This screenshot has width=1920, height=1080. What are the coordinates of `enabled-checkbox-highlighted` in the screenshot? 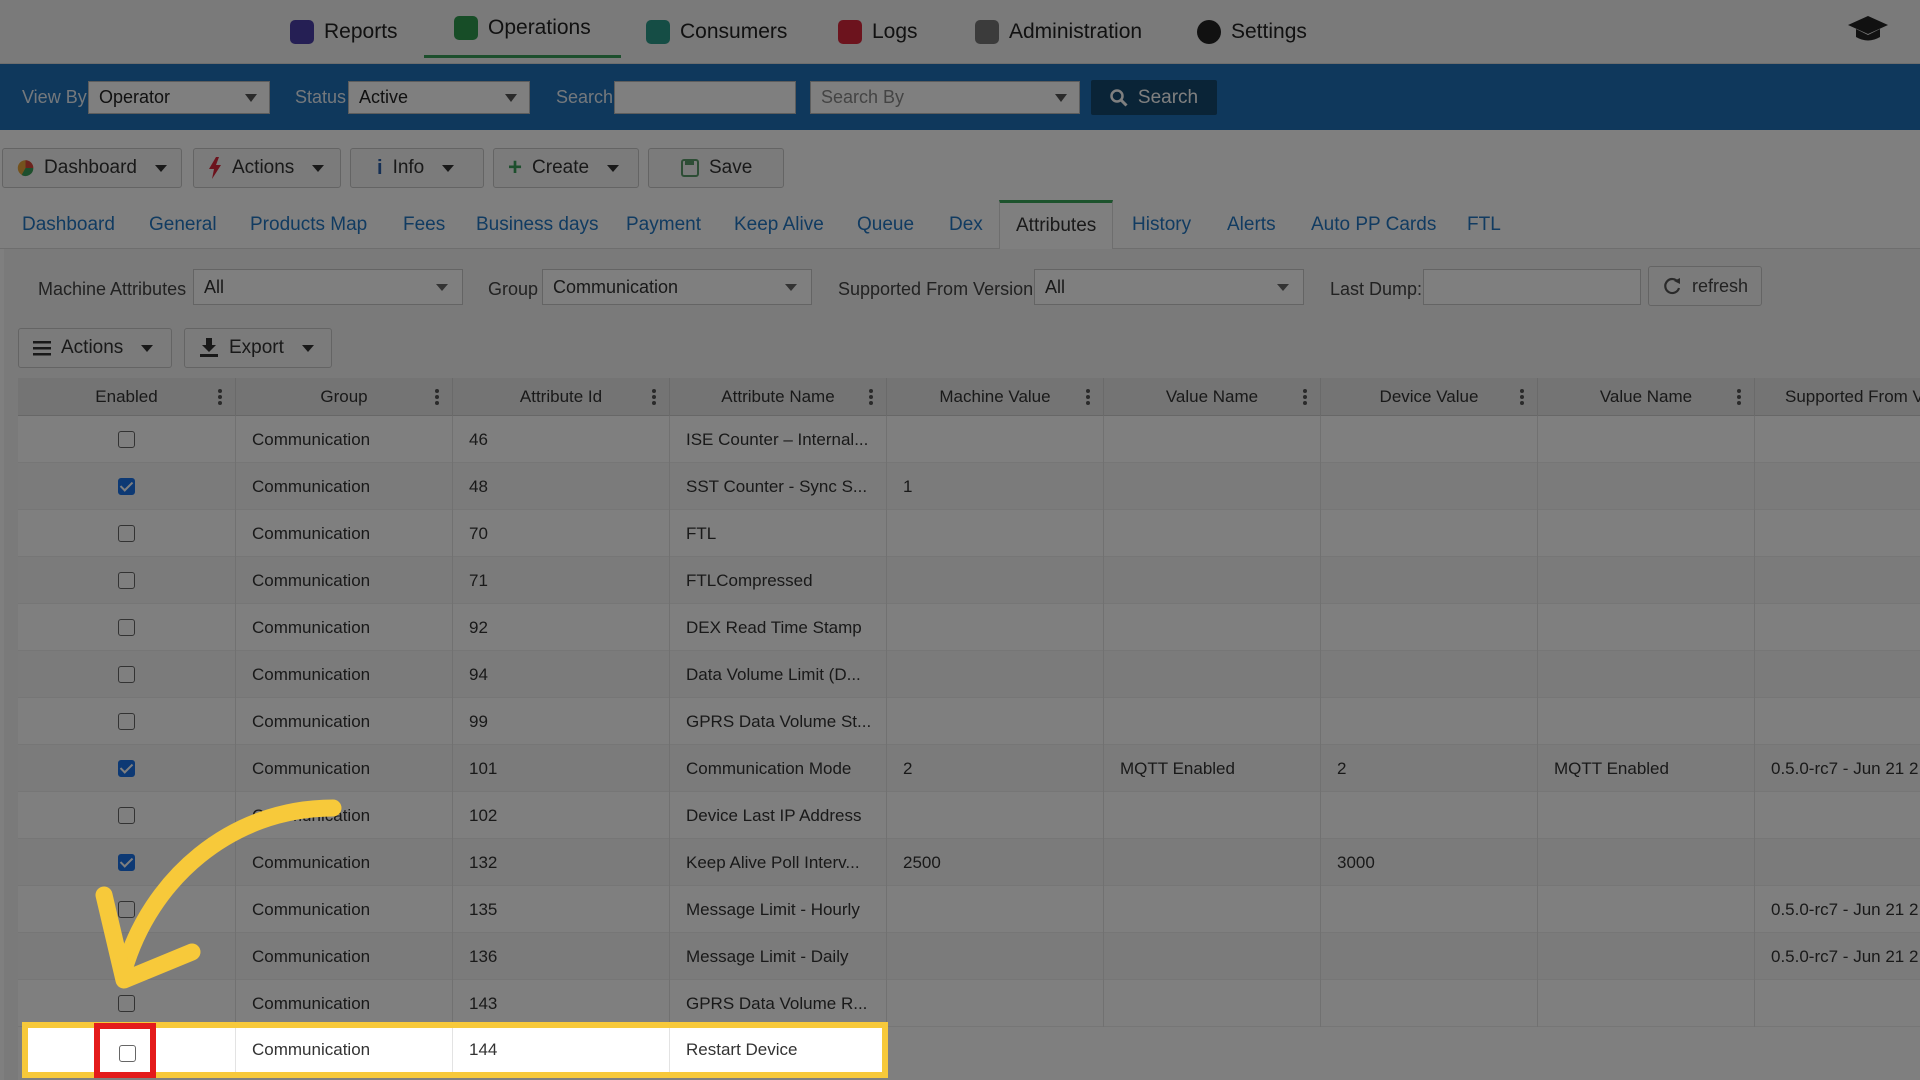 It's located at (127, 1053).